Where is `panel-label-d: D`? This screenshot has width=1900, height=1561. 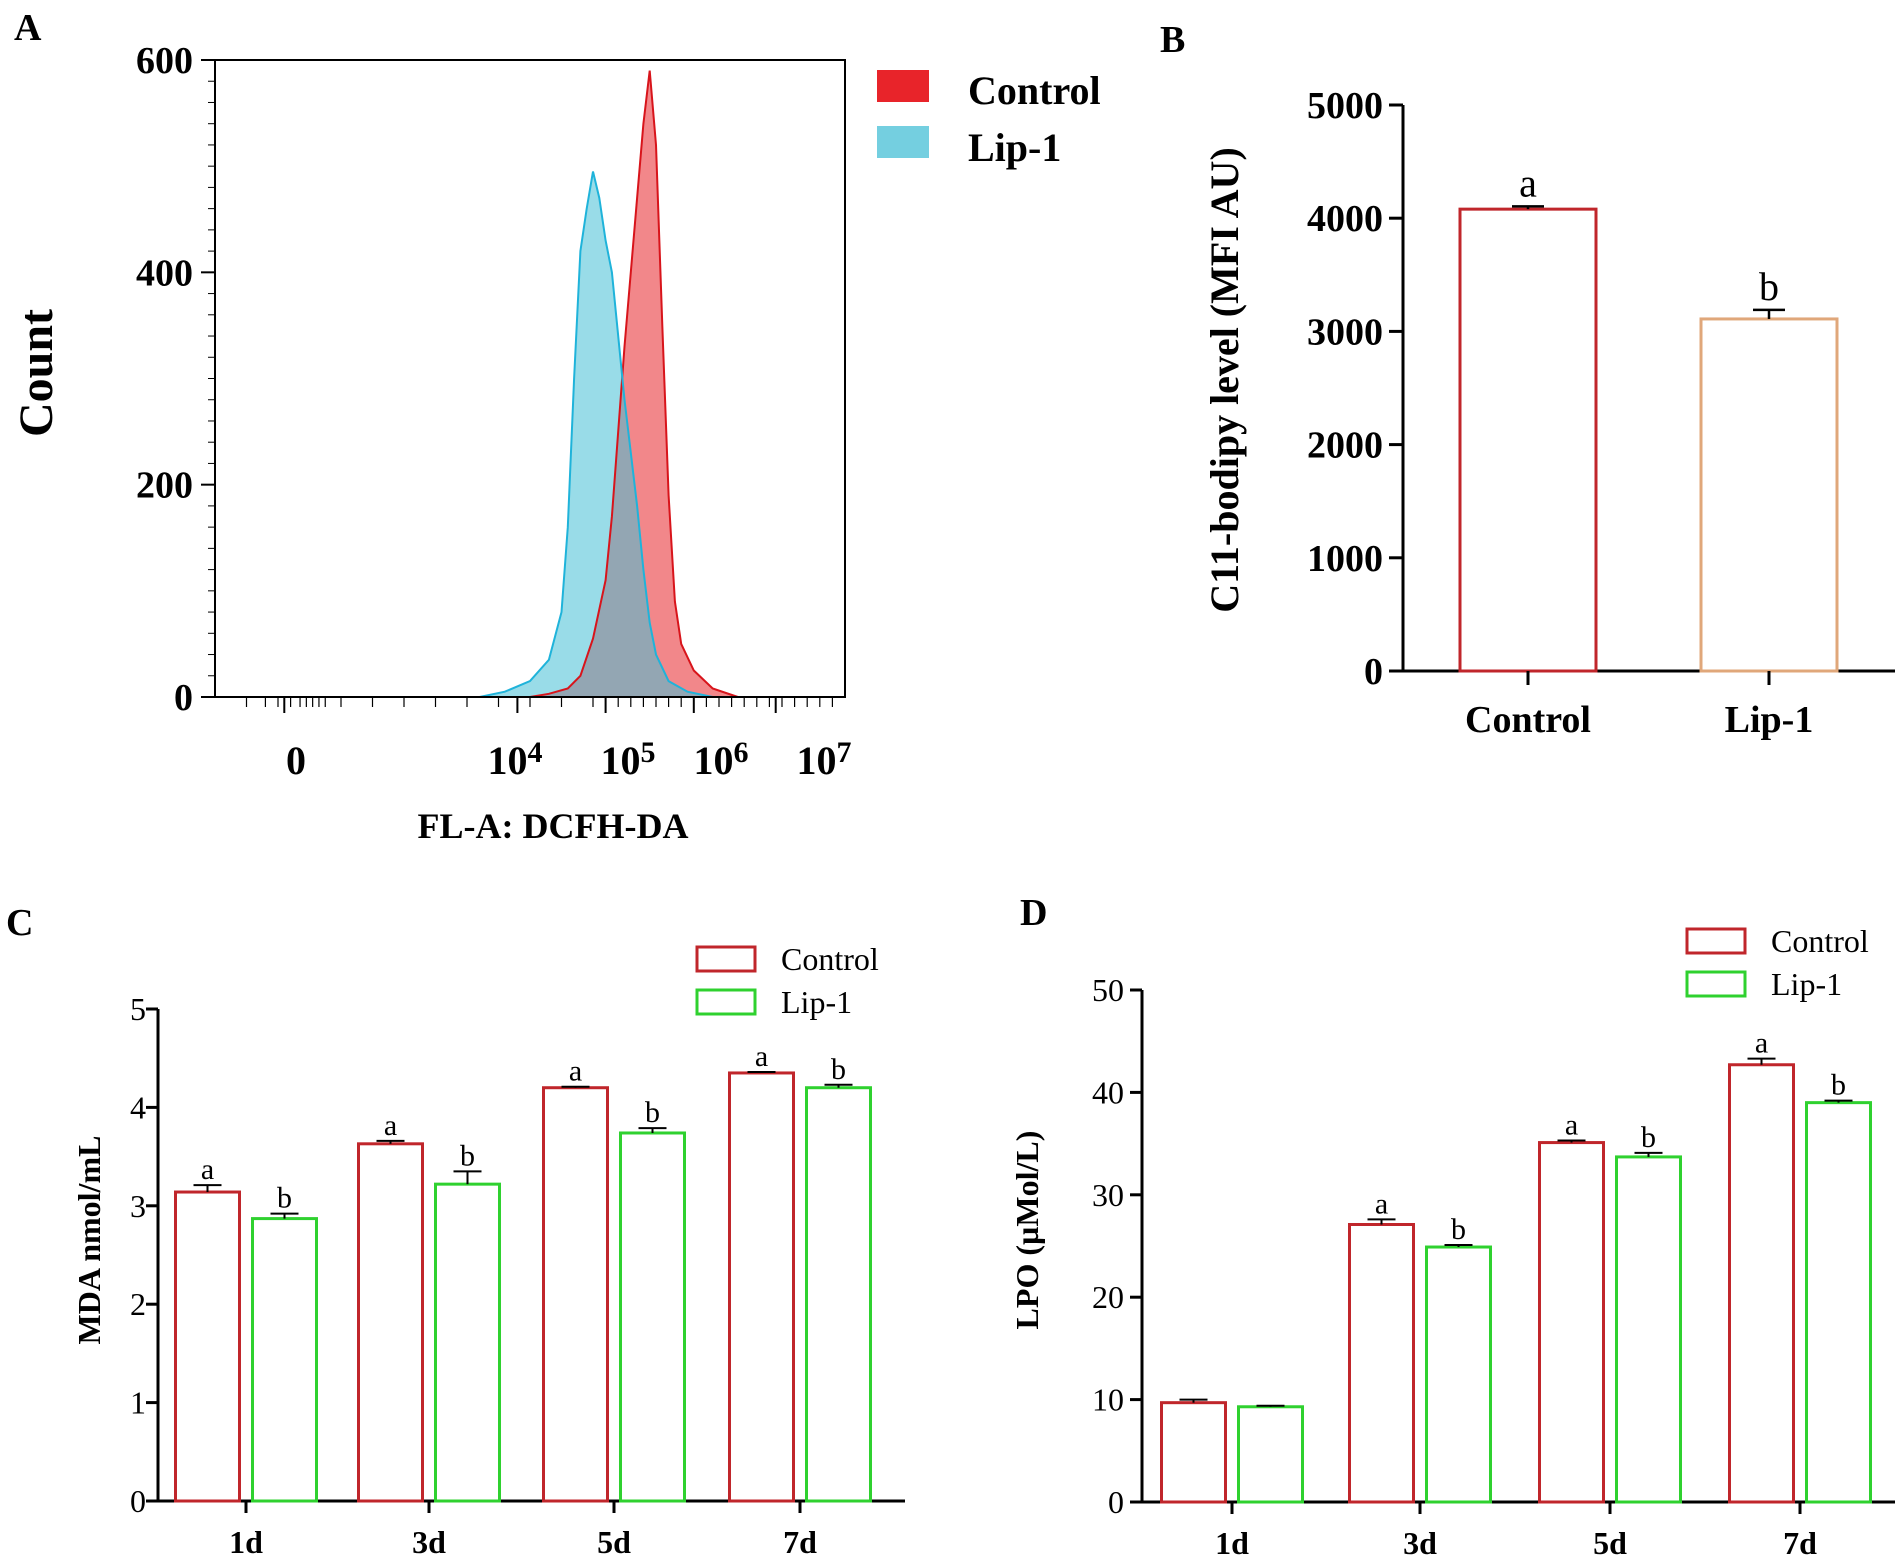 panel-label-d: D is located at coordinates (1033, 913).